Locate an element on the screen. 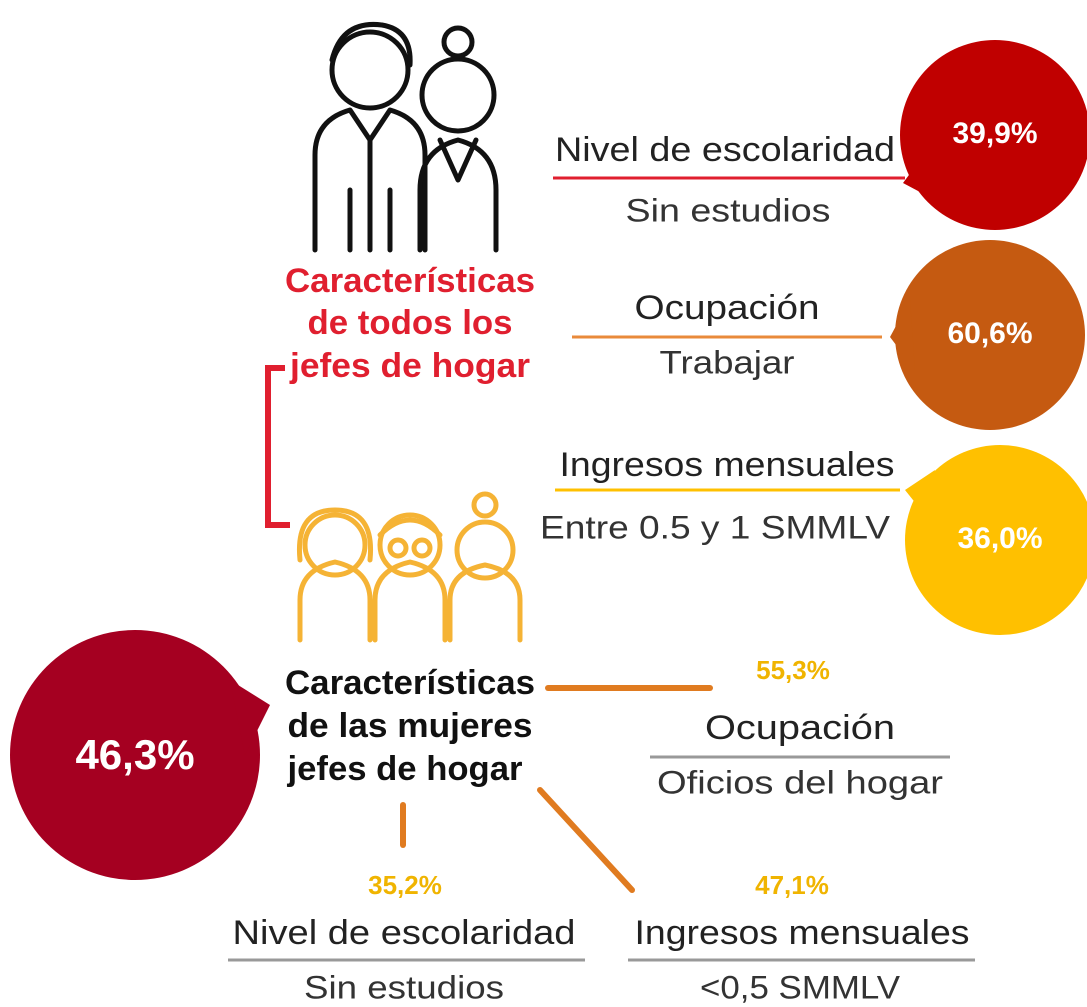  group-title: de las mujeres is located at coordinates (410, 726).